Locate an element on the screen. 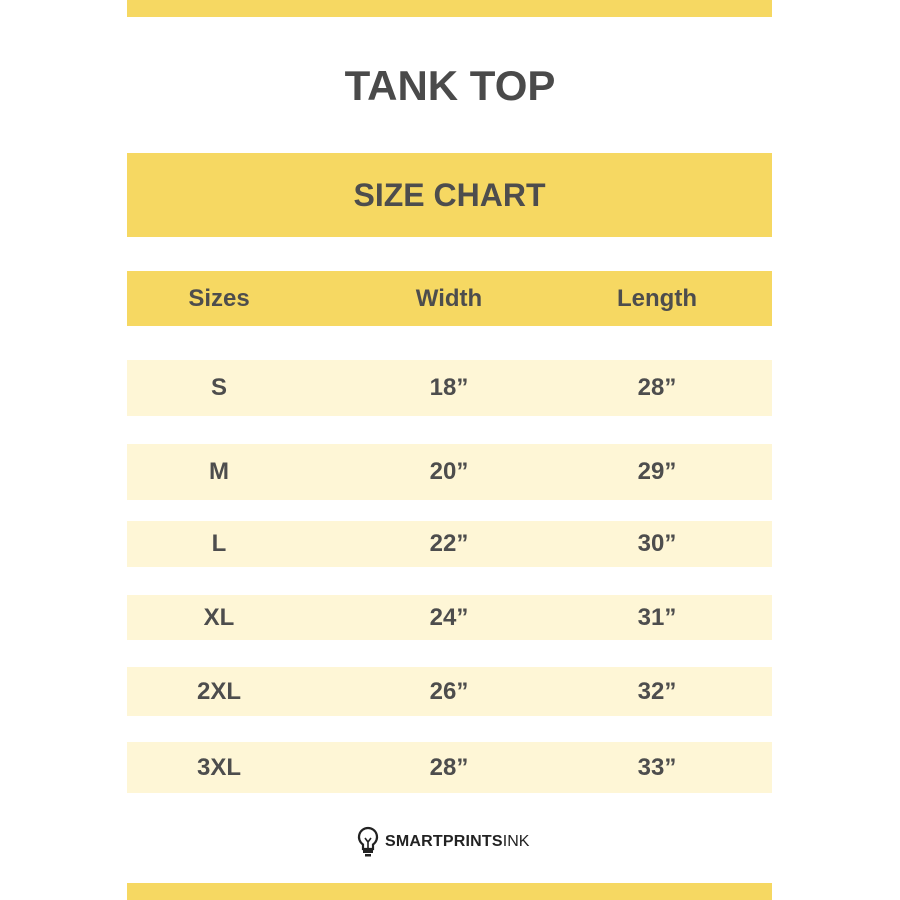 The width and height of the screenshot is (900, 900). cell-width: 22” is located at coordinates (449, 543).